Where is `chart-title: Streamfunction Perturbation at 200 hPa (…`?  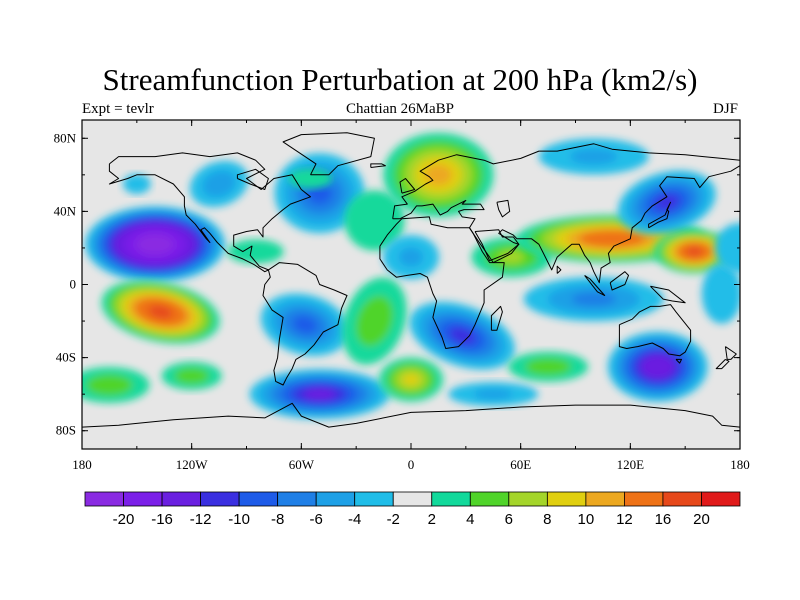
chart-title: Streamfunction Perturbation at 200 hPa (… is located at coordinates (400, 79).